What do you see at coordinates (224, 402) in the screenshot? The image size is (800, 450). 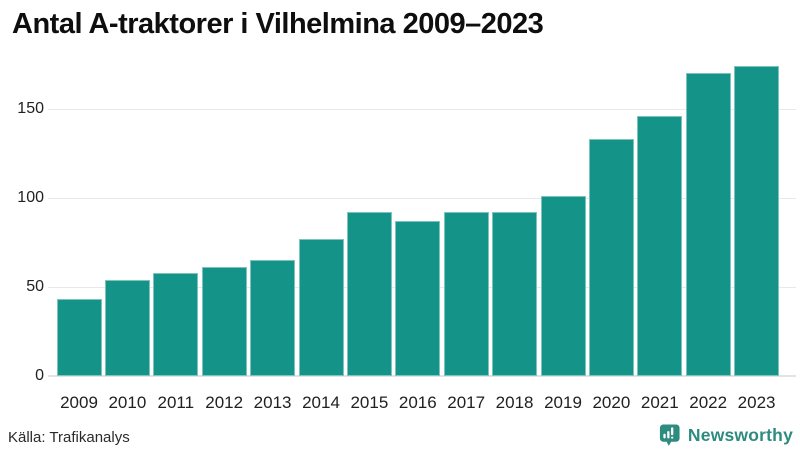 I see `x-axis-label-2012: 2012` at bounding box center [224, 402].